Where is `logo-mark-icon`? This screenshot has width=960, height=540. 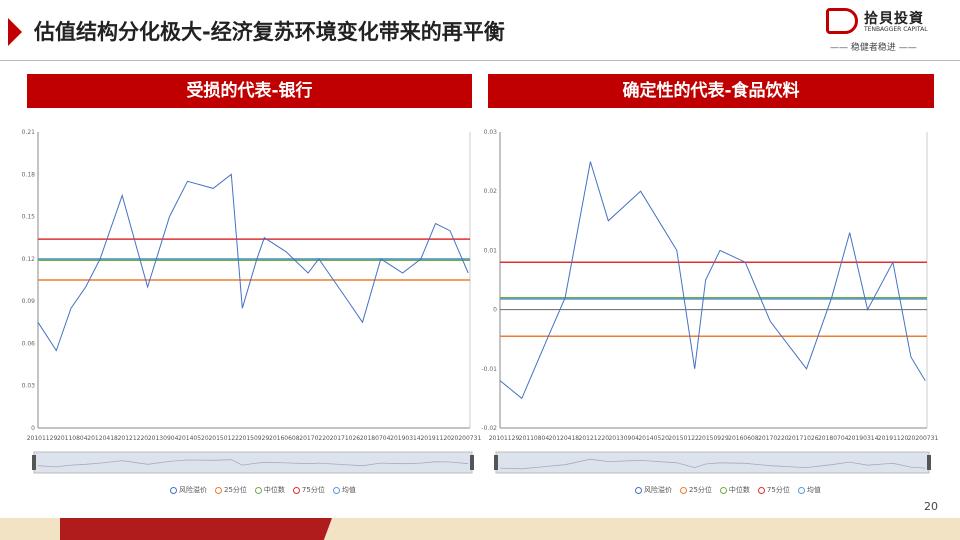
logo-mark-icon is located at coordinates (842, 21).